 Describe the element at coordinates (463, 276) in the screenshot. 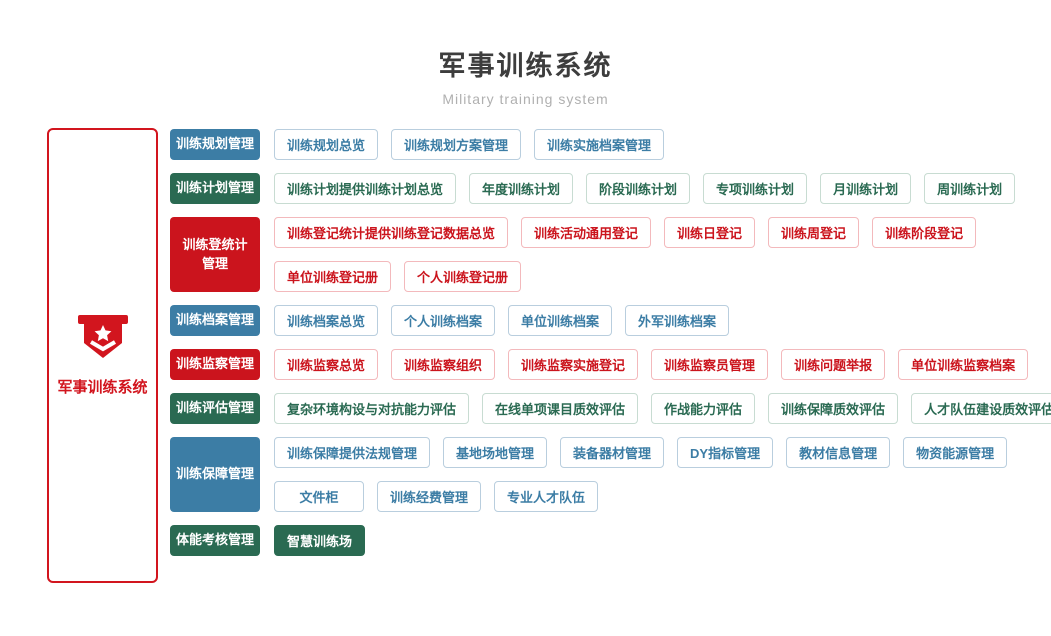

I see `sub-item-button: 个人训练登记册` at that location.